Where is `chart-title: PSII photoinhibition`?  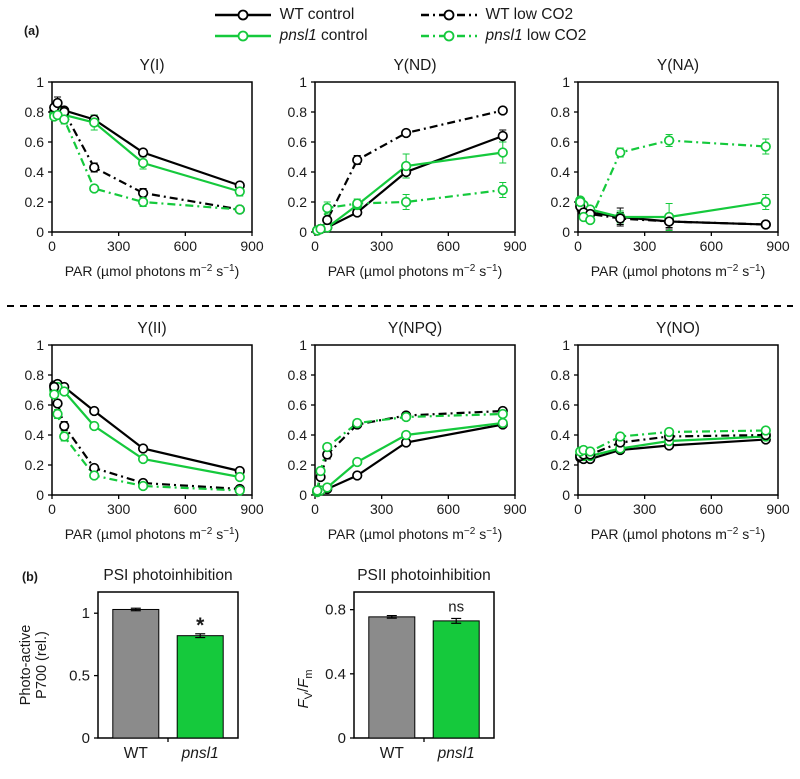 chart-title: PSII photoinhibition is located at coordinates (424, 575).